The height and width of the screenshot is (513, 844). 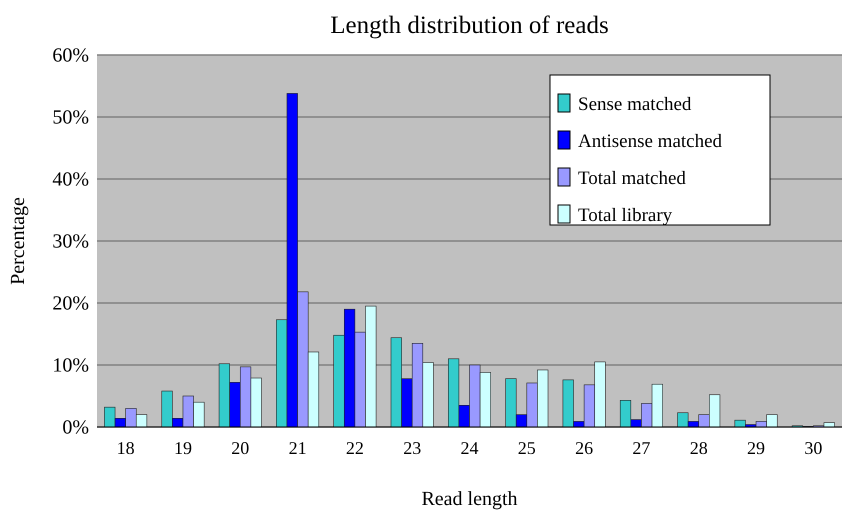 What do you see at coordinates (70, 179) in the screenshot?
I see `y-tick-label: 40%` at bounding box center [70, 179].